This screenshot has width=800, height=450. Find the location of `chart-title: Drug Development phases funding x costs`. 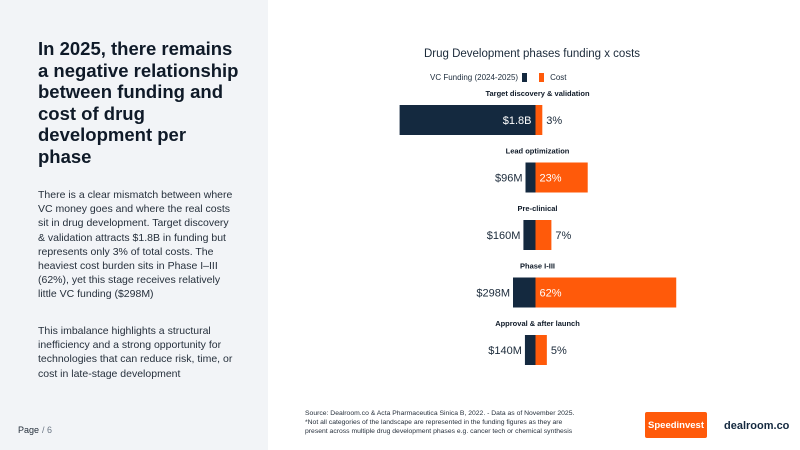

chart-title: Drug Development phases funding x costs is located at coordinates (532, 54).